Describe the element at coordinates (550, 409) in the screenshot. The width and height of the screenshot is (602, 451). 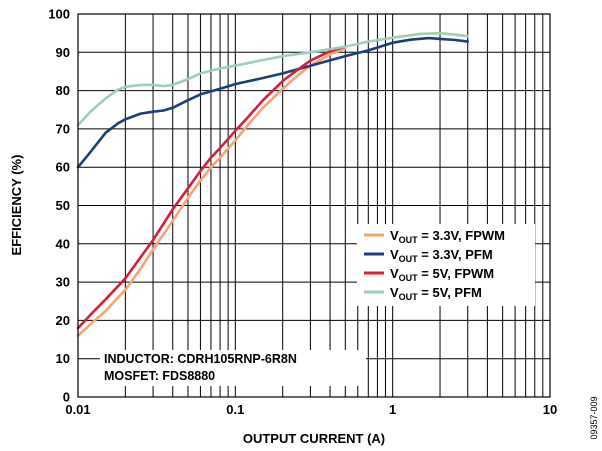
I see `x-tick-label: 10` at that location.